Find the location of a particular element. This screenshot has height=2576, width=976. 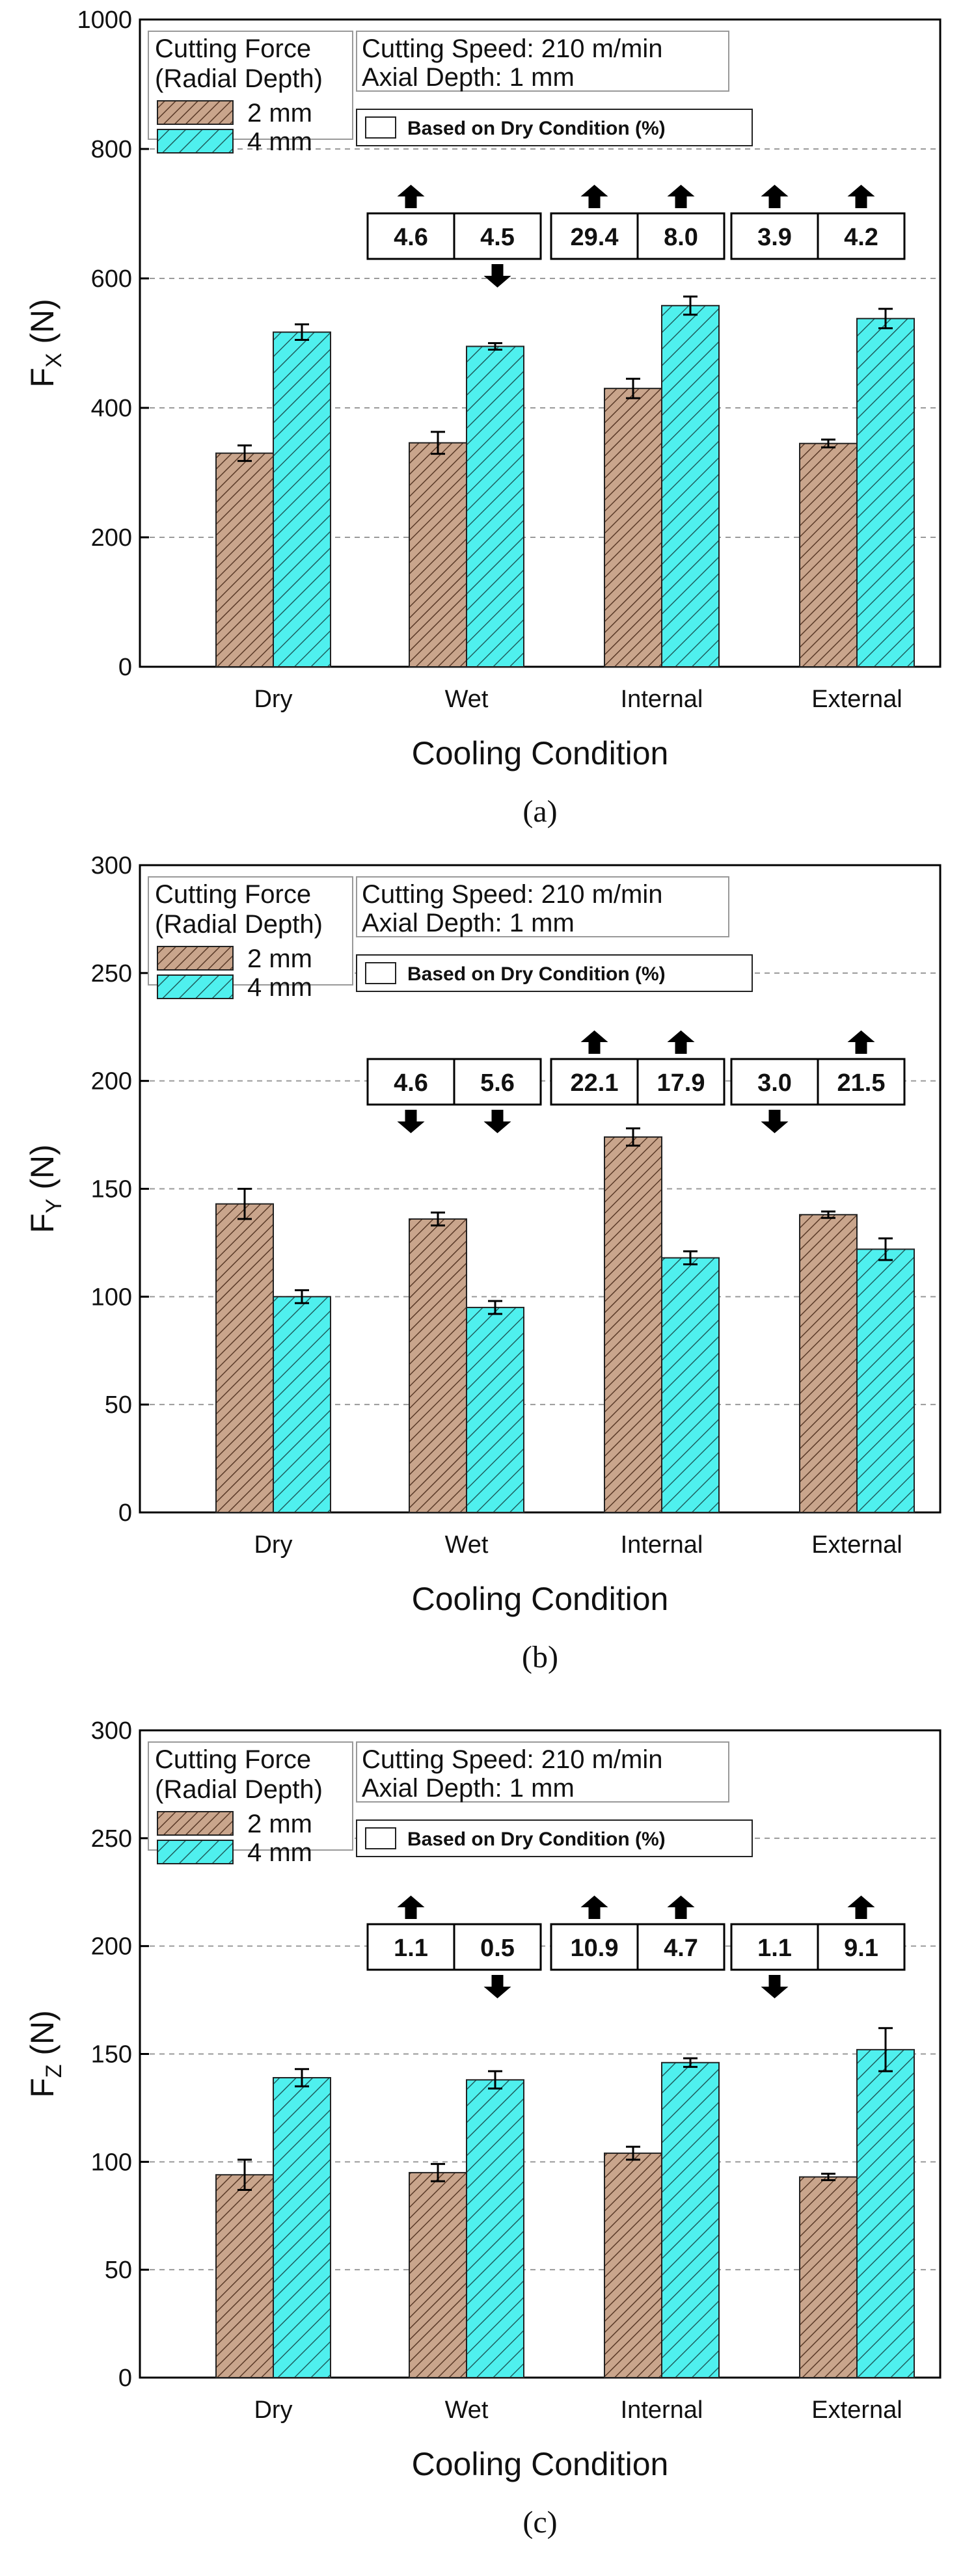

condition-axial-depth: Axial Depth: 1 mm is located at coordinates (468, 923).